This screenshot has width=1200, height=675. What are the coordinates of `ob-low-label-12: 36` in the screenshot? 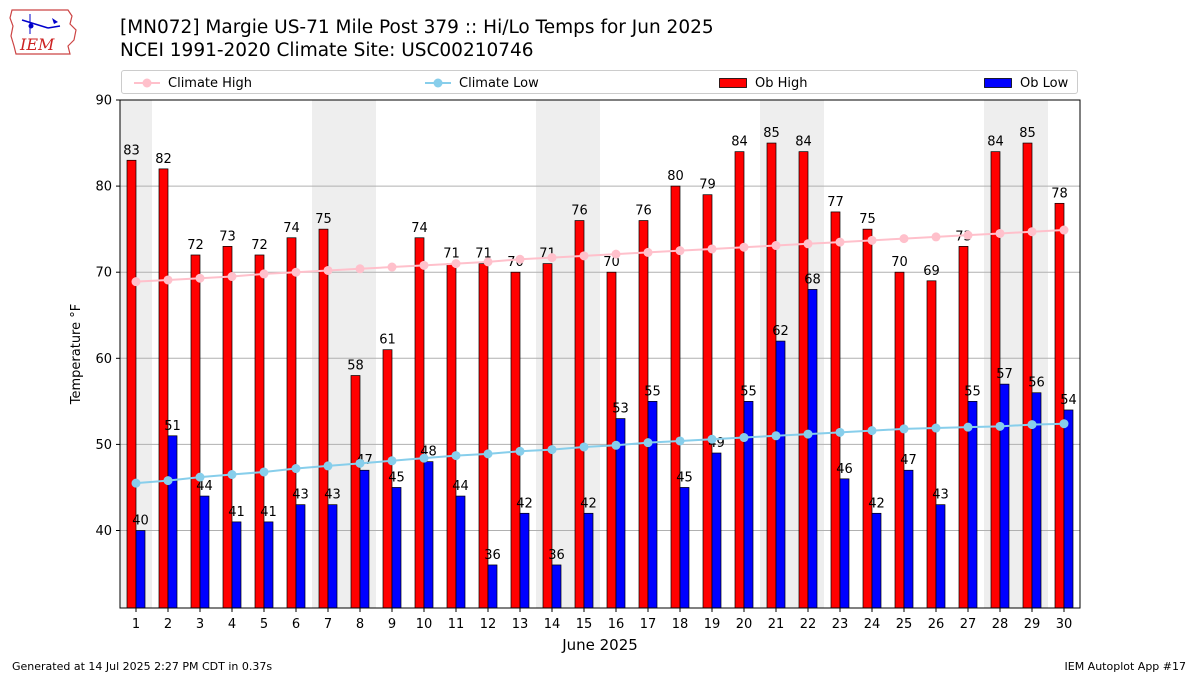 It's located at (492, 555).